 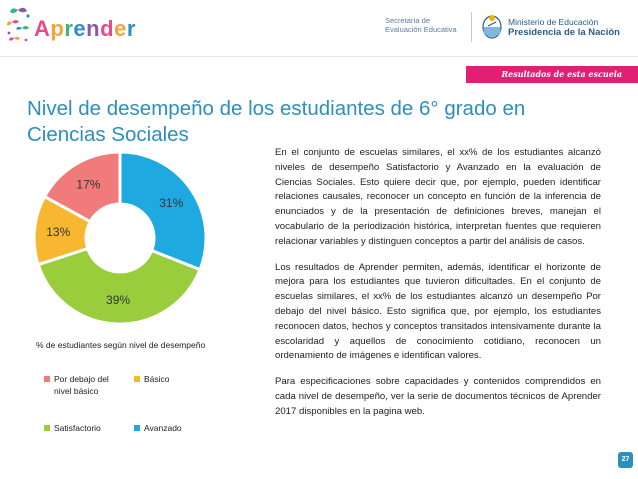 I want to click on slice-value-label: 13%, so click(x=58, y=232).